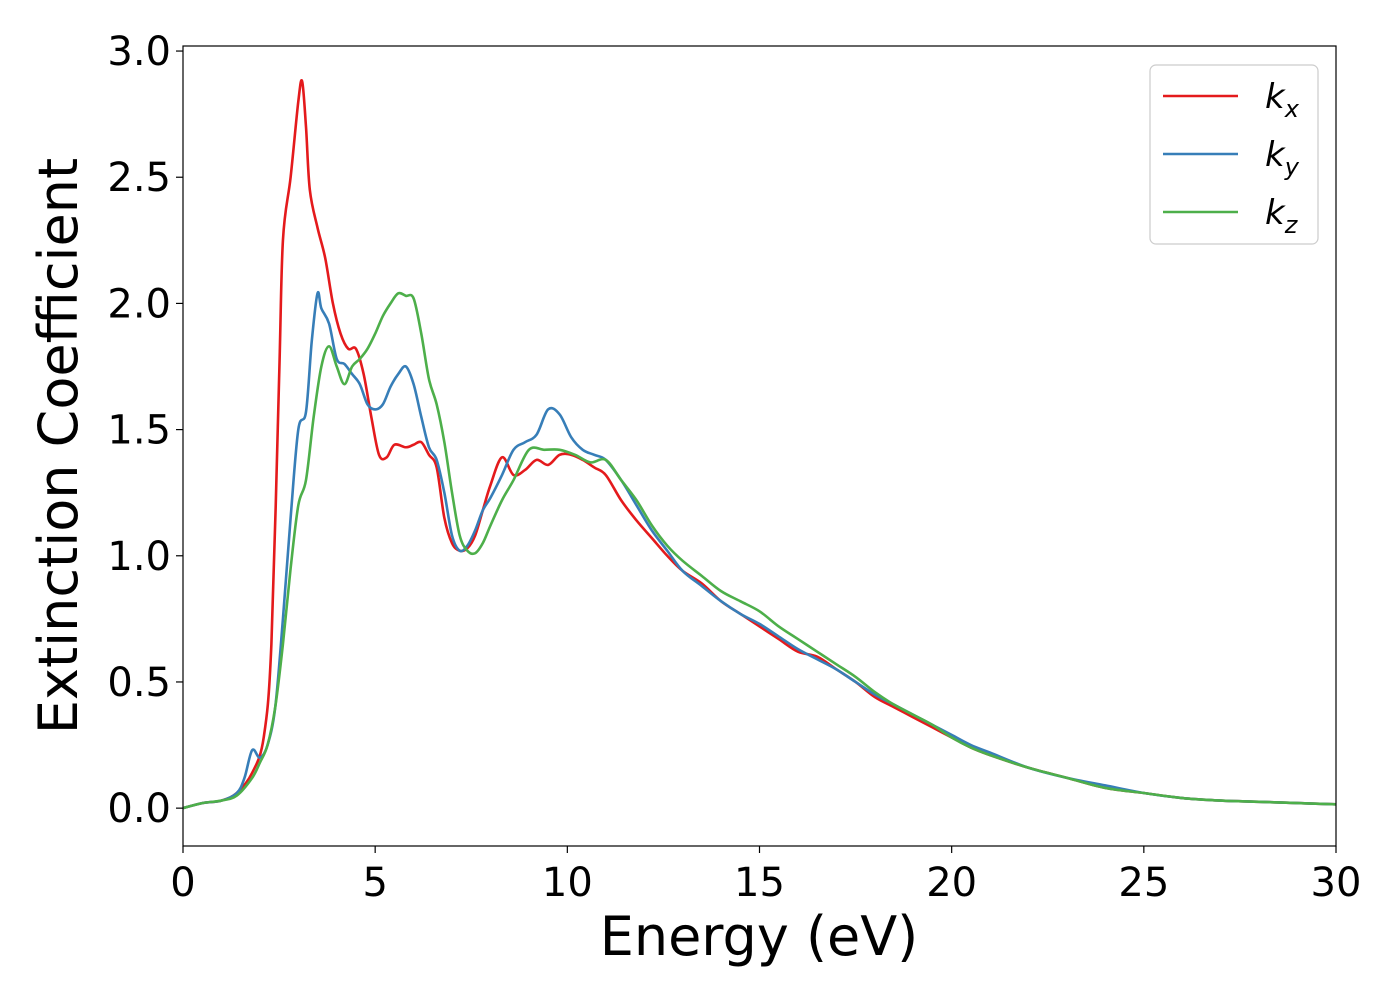  What do you see at coordinates (759, 936) in the screenshot?
I see `x-axis-title: Energy (eV)` at bounding box center [759, 936].